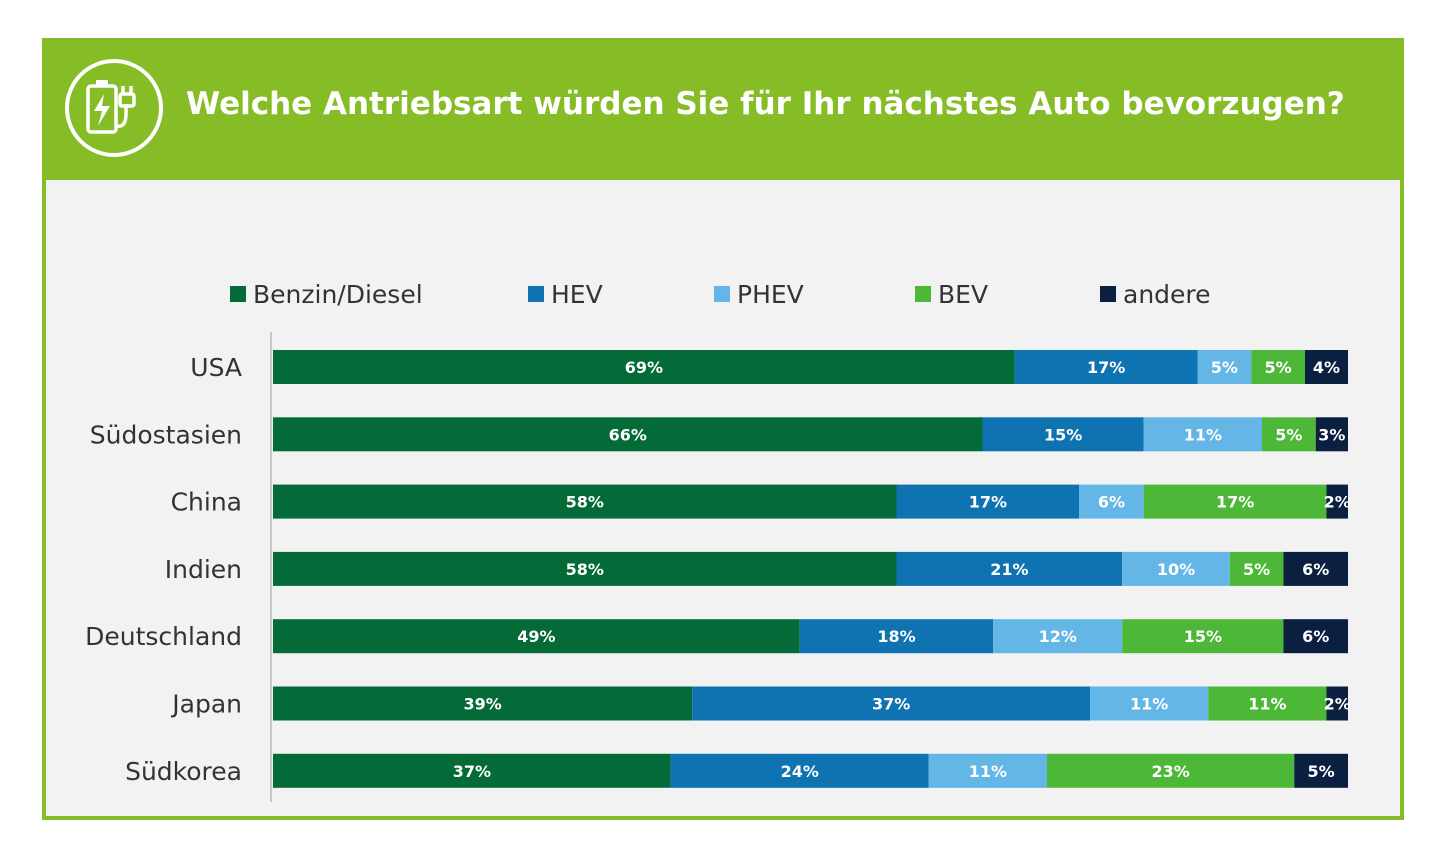 This screenshot has height=856, width=1440. I want to click on data-label-andere: 4%, so click(1326, 367).